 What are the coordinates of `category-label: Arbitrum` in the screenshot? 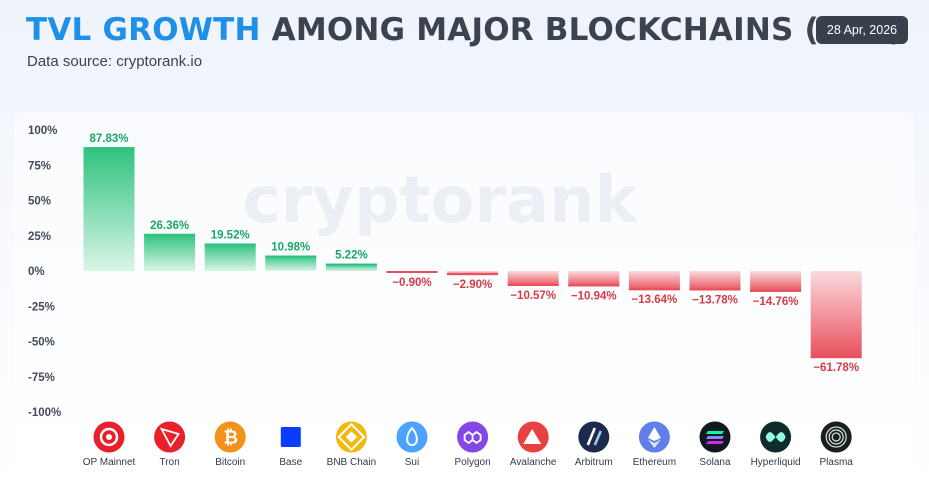 It's located at (594, 462).